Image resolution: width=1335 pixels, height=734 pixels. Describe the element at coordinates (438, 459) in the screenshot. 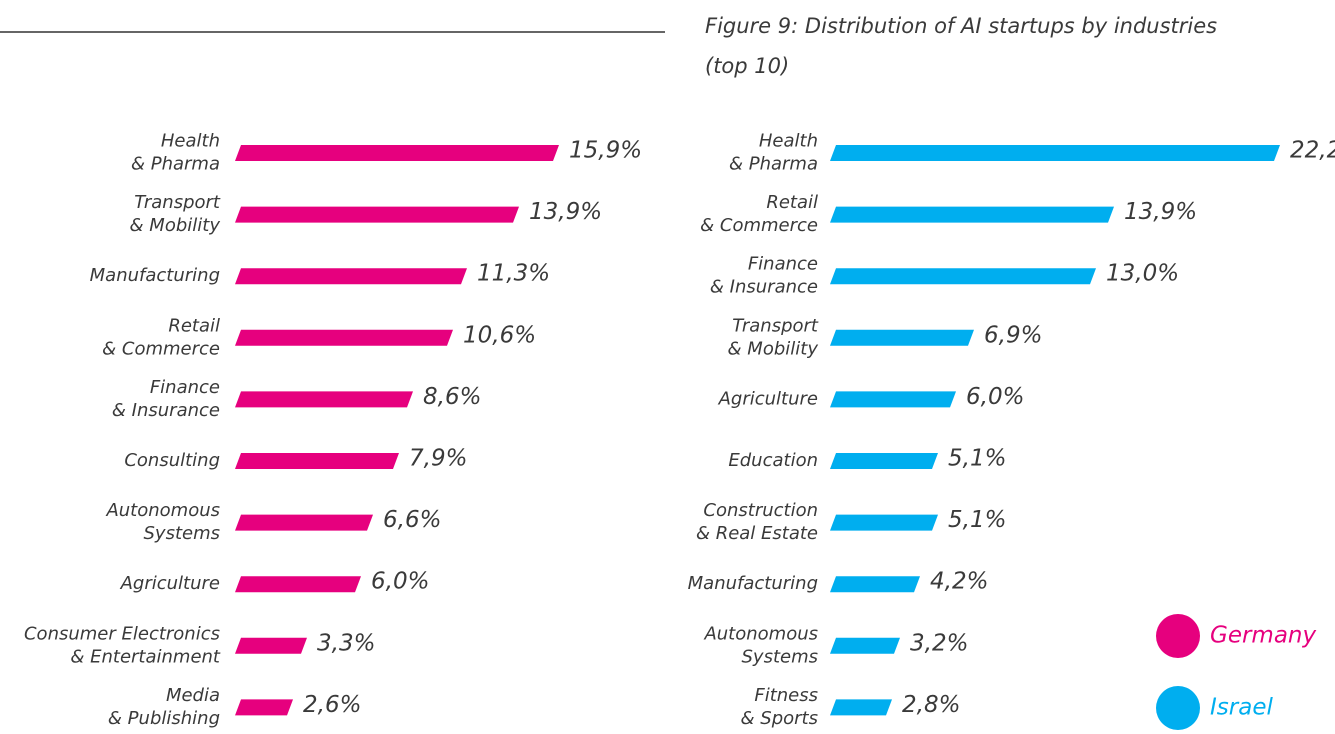

I see `value-label: 7,9%` at that location.